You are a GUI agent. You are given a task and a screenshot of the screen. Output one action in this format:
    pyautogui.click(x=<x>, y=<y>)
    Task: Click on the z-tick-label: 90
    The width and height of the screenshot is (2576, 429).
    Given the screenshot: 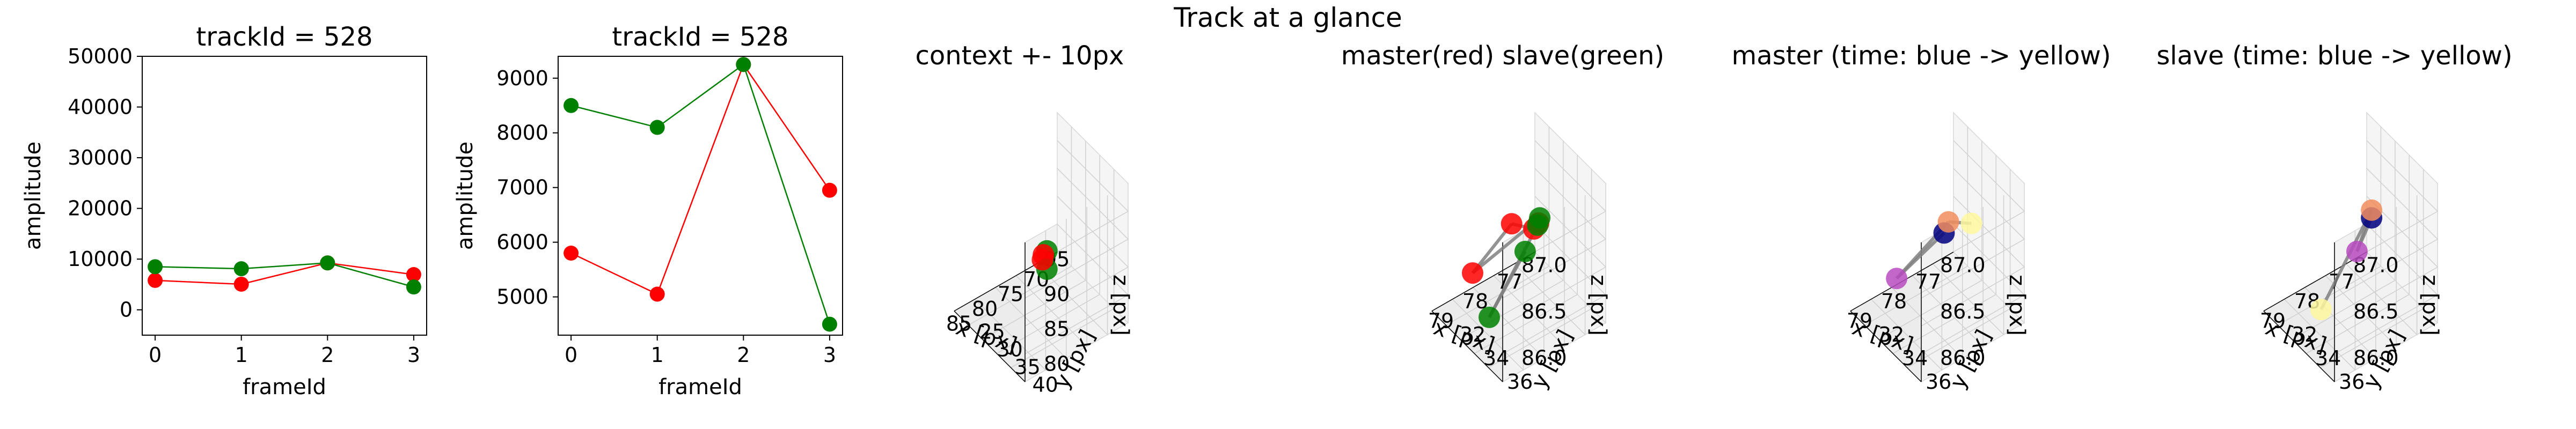 What is the action you would take?
    pyautogui.click(x=1057, y=294)
    